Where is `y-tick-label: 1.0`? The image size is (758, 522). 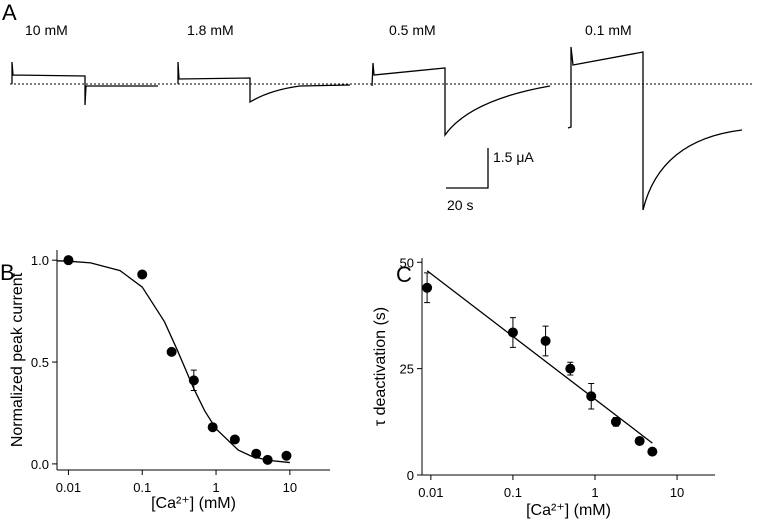
y-tick-label: 1.0 is located at coordinates (40, 260).